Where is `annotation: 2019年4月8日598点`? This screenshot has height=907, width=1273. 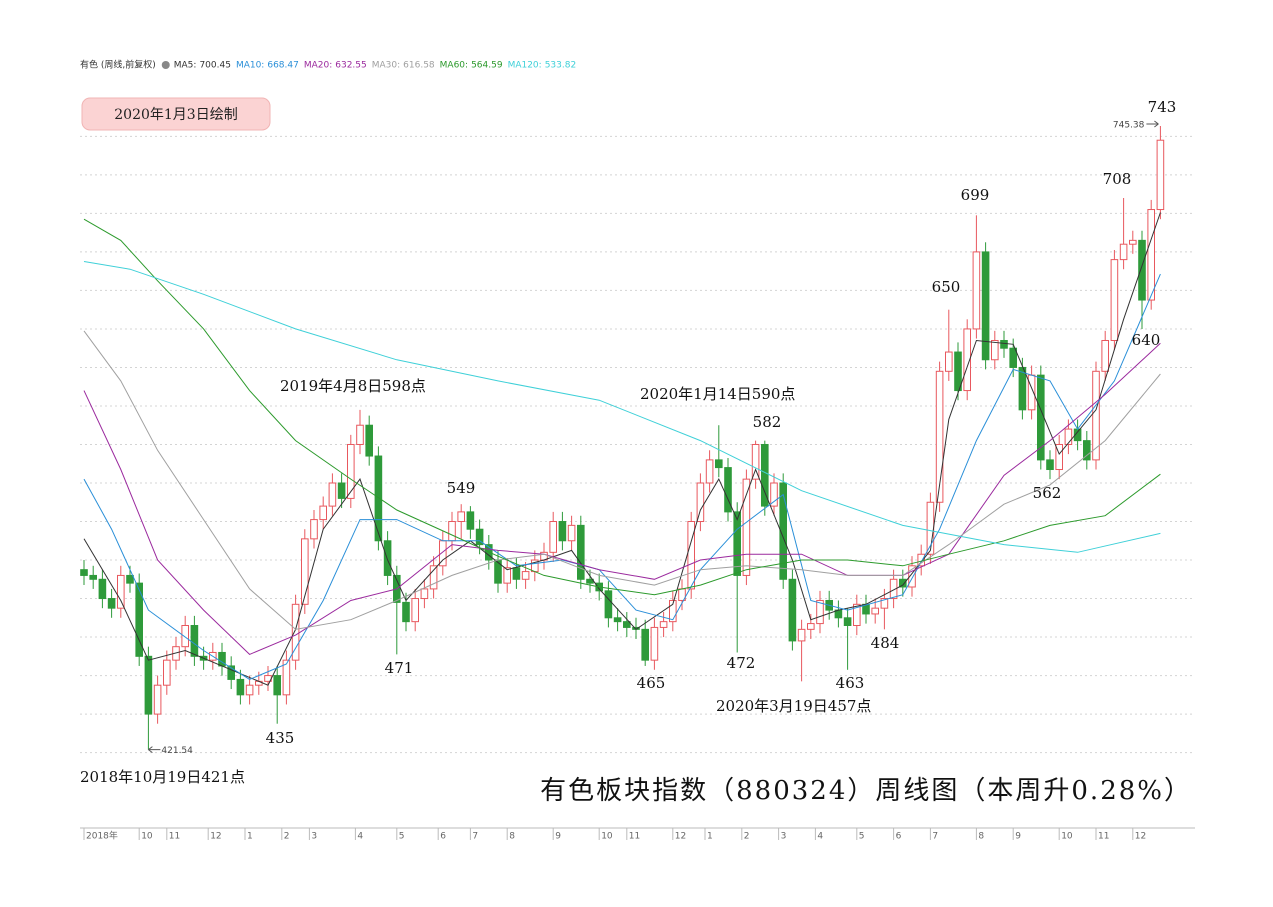
annotation: 2019年4月8日598点 is located at coordinates (353, 386).